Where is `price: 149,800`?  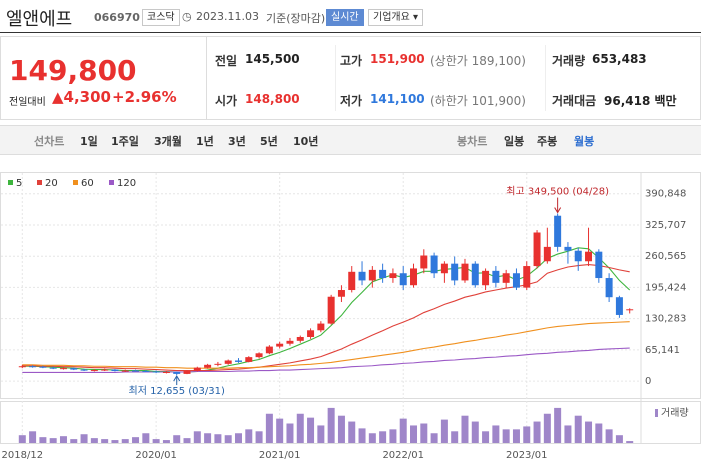
price: 149,800 is located at coordinates (73, 70).